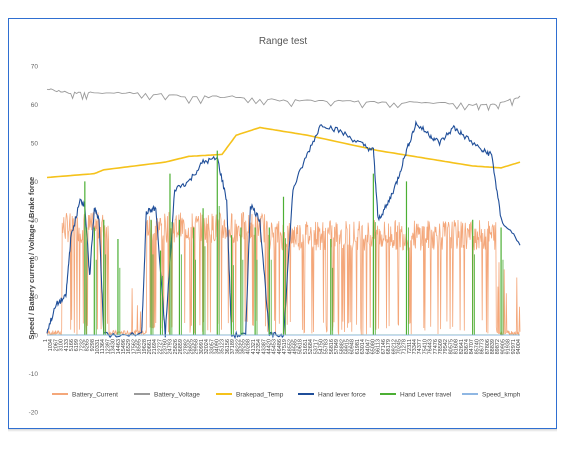  I want to click on chart-title: Range test, so click(283, 41).